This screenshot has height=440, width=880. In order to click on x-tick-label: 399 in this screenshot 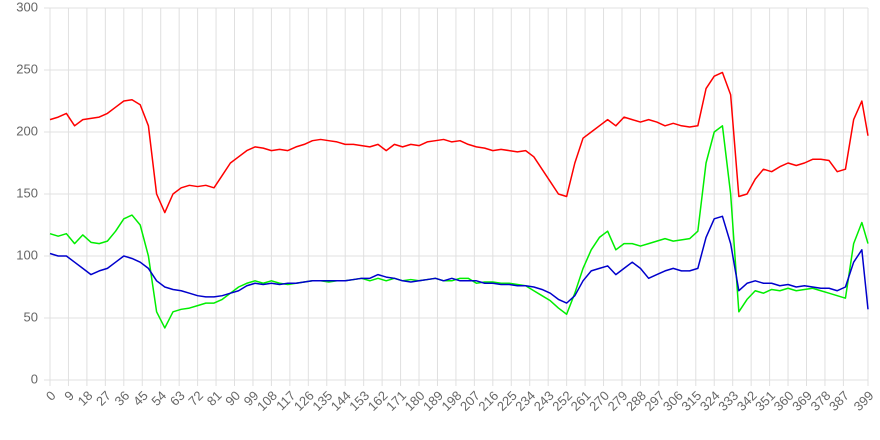, I will do `click(864, 401)`.